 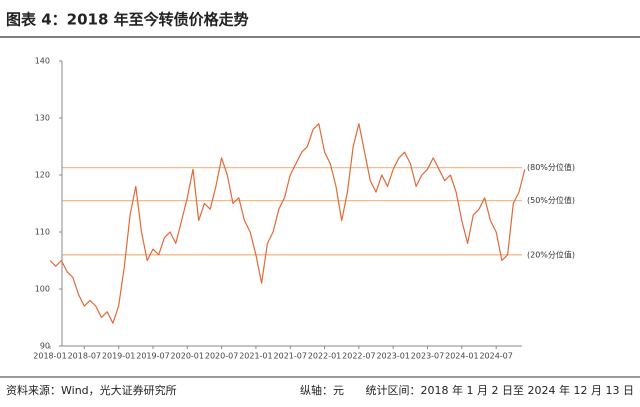 What do you see at coordinates (290, 356) in the screenshot?
I see `x-tick-label: 2021-07` at bounding box center [290, 356].